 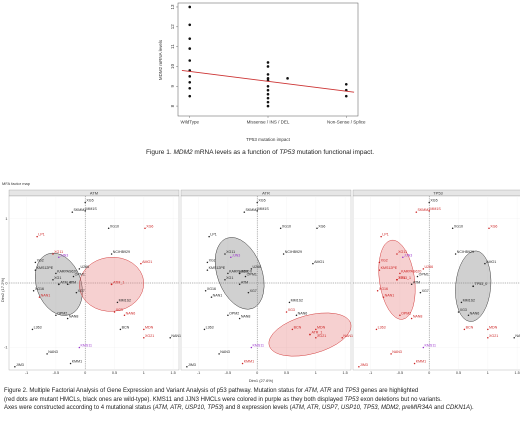 I want to click on cell-line-label: XG10, so click(x=114, y=226).